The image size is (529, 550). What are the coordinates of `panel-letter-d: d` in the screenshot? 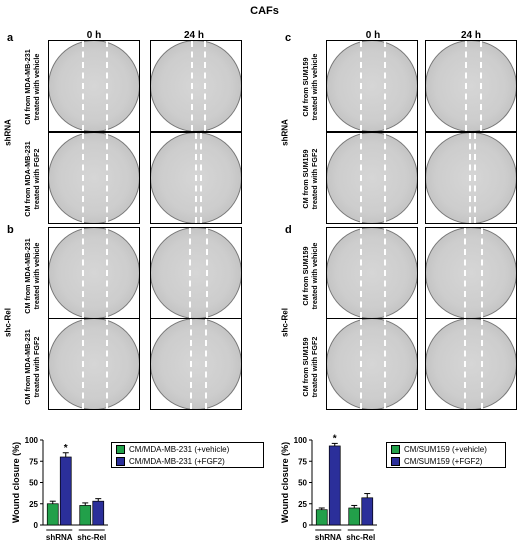 It's located at (288, 230).